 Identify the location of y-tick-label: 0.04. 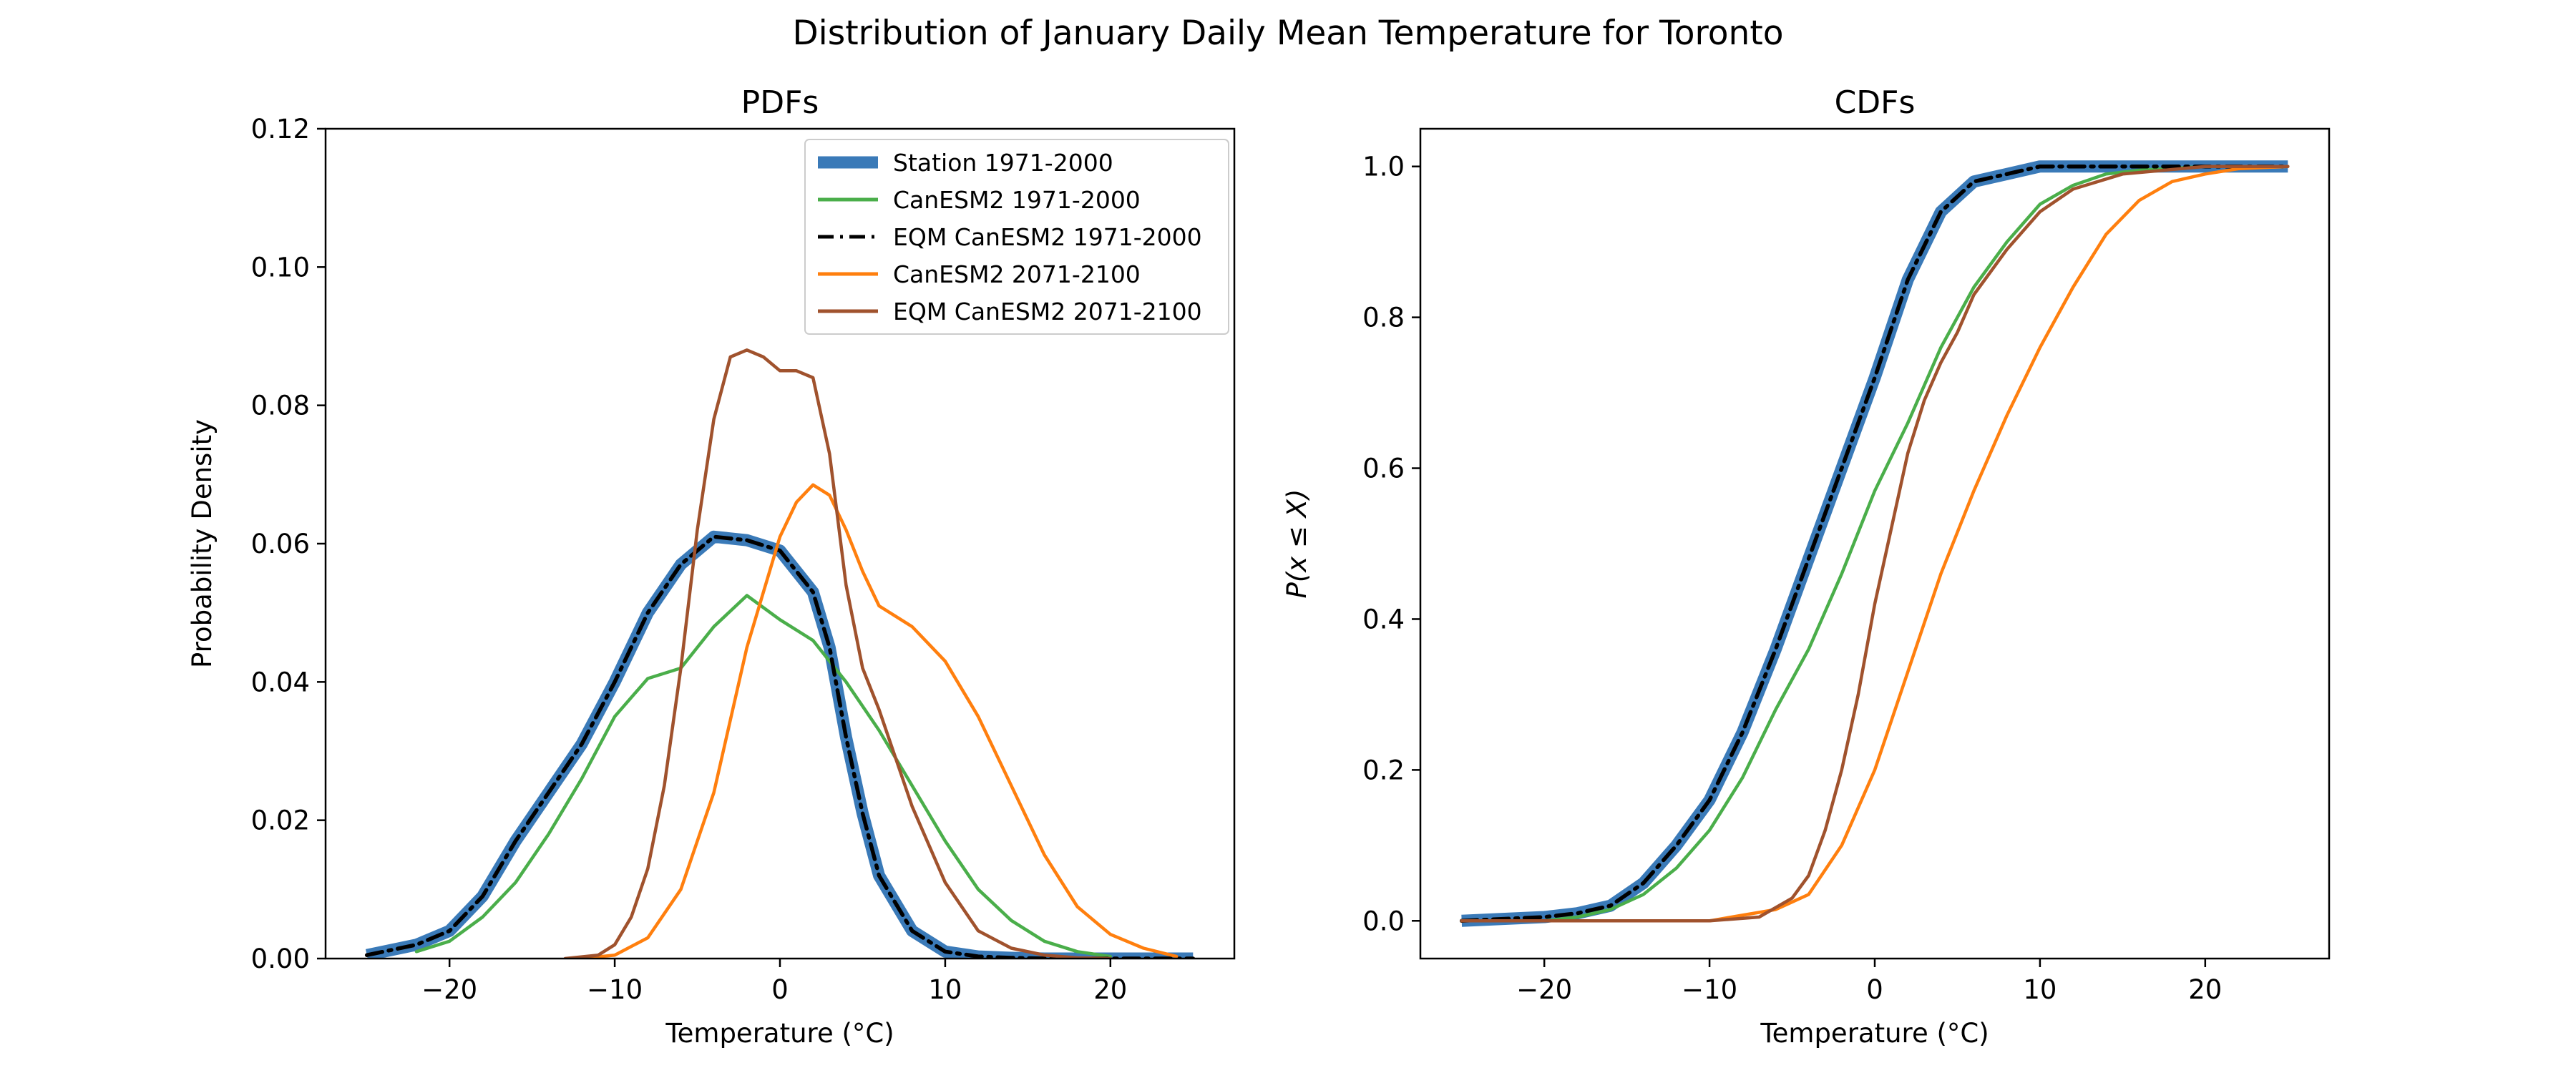
(280, 682).